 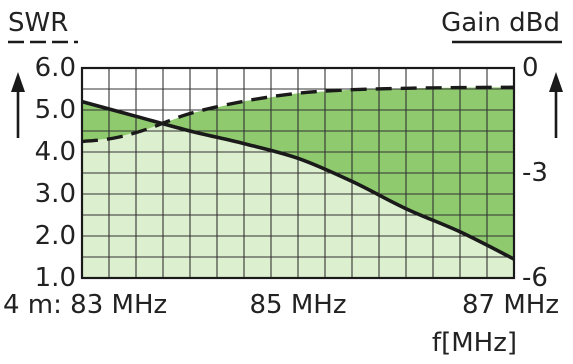 I want to click on x-axis-title: f[MHz], so click(x=474, y=343).